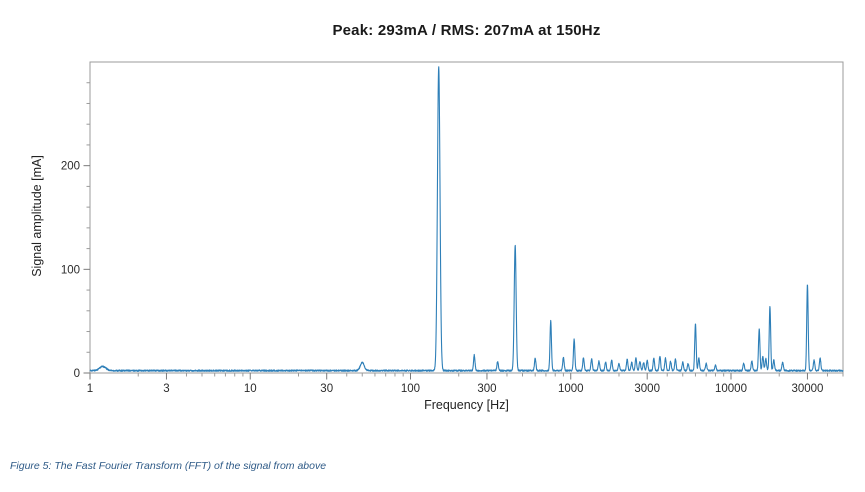 The image size is (865, 492). Describe the element at coordinates (166, 389) in the screenshot. I see `x-tick-label: 3` at that location.